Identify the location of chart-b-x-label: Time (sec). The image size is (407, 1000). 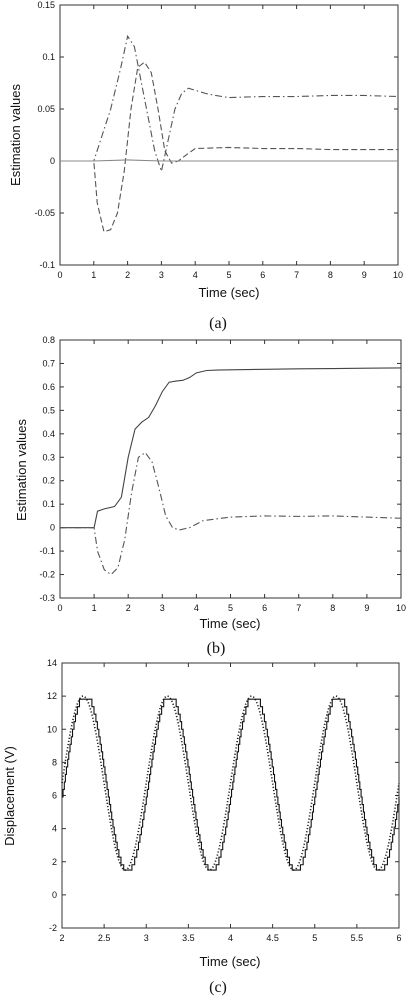
(230, 623).